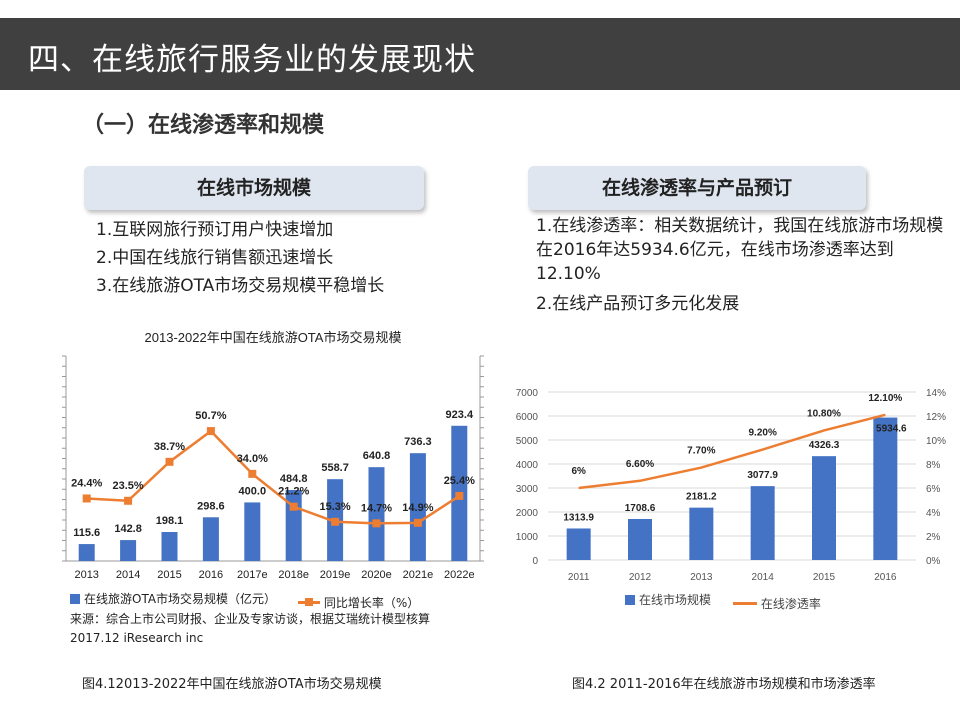 The height and width of the screenshot is (720, 960). I want to click on source-text: 来源：综合上市公司财报、企业及专家访谈，根据艾瑞统计模型核算, so click(250, 619).